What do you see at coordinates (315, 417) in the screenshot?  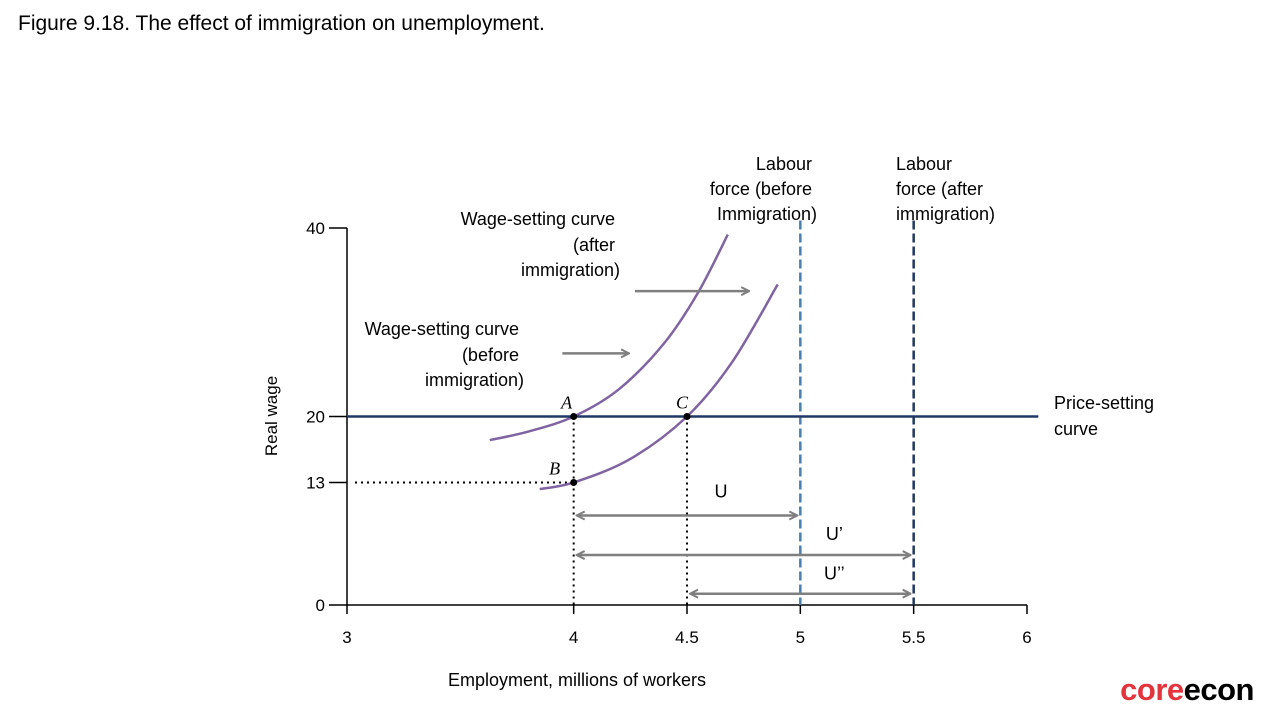 I see `y-tick-label: 20` at bounding box center [315, 417].